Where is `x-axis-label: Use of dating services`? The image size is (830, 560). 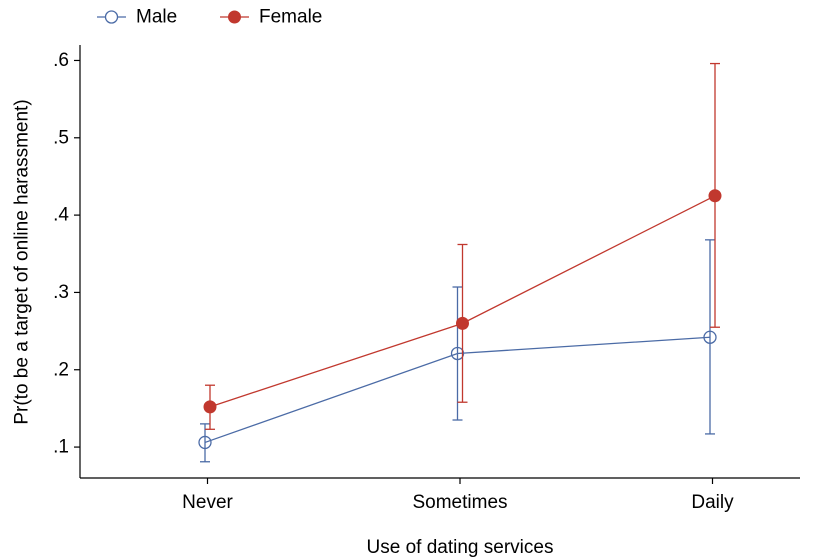
x-axis-label: Use of dating services is located at coordinates (460, 547).